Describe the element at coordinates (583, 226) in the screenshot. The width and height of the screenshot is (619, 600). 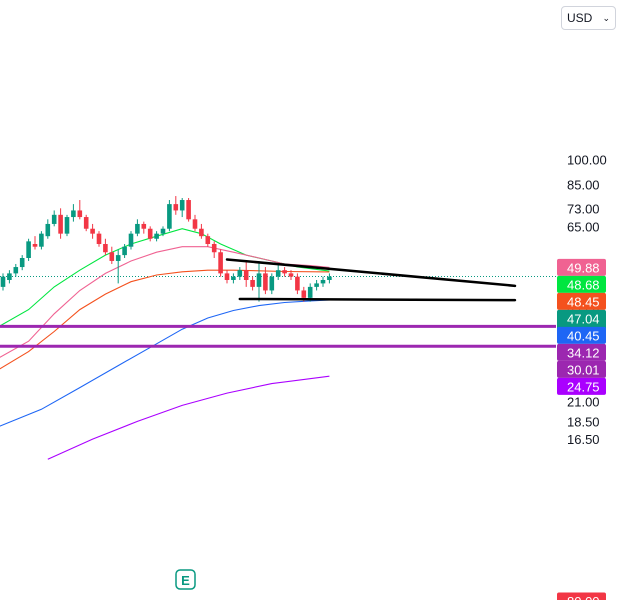
I see `y-tick-label: 65.00` at that location.